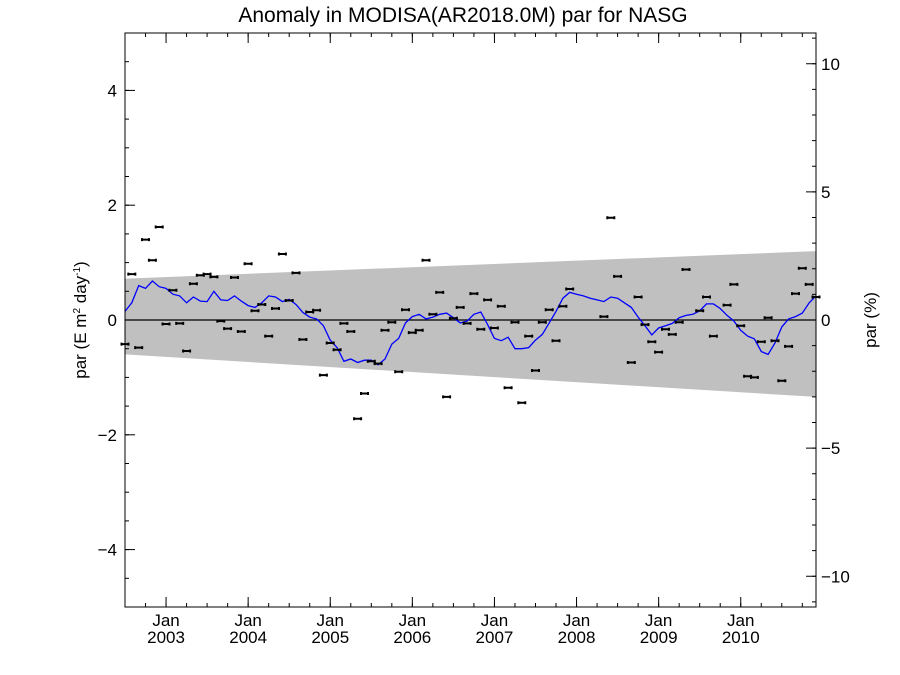 This screenshot has width=900, height=675. What do you see at coordinates (825, 320) in the screenshot?
I see `right-tick-label-2: 0` at bounding box center [825, 320].